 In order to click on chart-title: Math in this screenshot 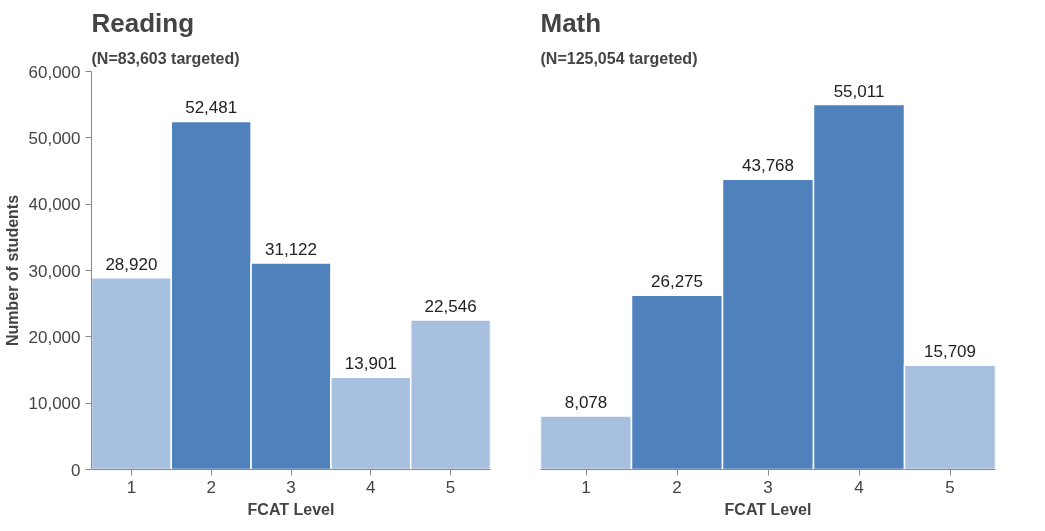, I will do `click(571, 22)`.